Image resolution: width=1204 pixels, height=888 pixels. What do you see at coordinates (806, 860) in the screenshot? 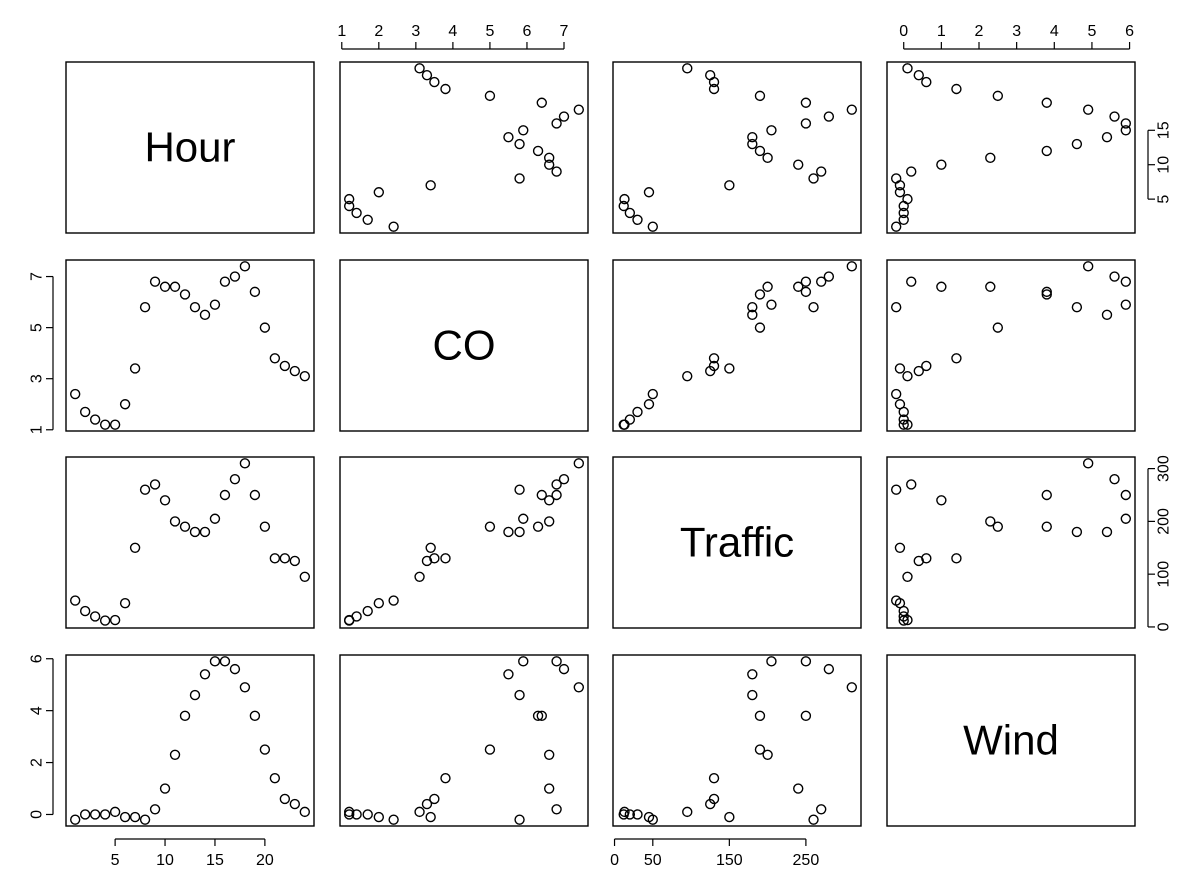
I see `tick-label: 250` at bounding box center [806, 860].